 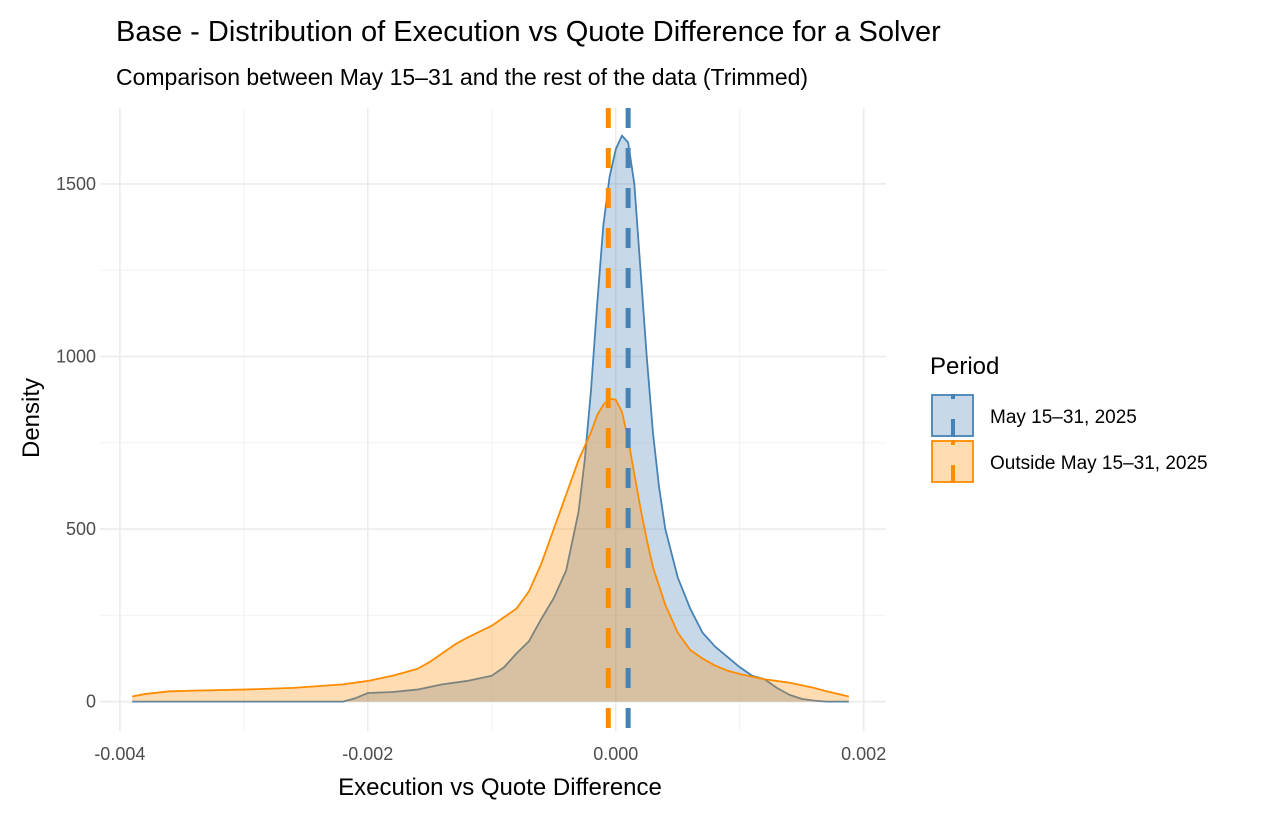 What do you see at coordinates (1099, 463) in the screenshot?
I see `legend-label: Outside May 15–31, 2025` at bounding box center [1099, 463].